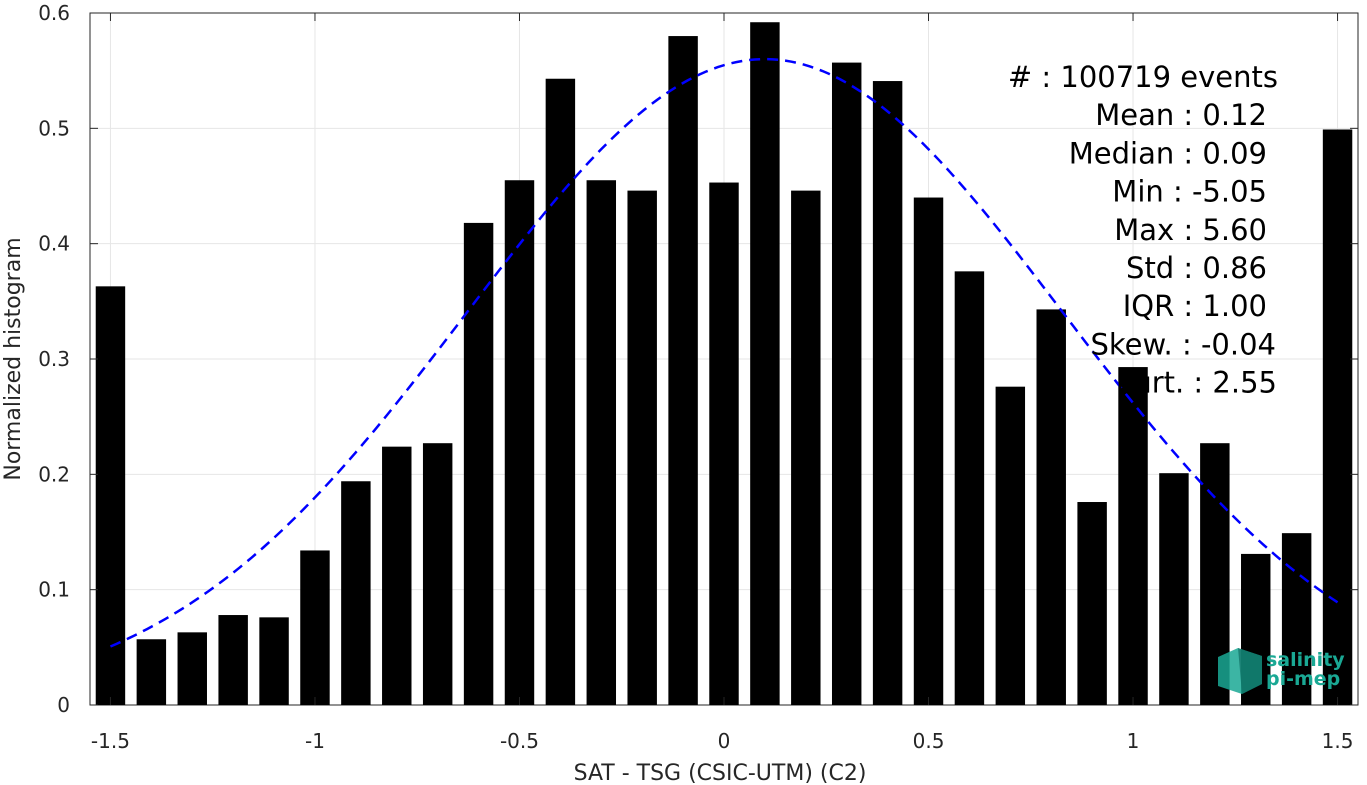 The width and height of the screenshot is (1367, 785). What do you see at coordinates (1190, 230) in the screenshot?
I see `stat-line: Max : 5.60` at bounding box center [1190, 230].